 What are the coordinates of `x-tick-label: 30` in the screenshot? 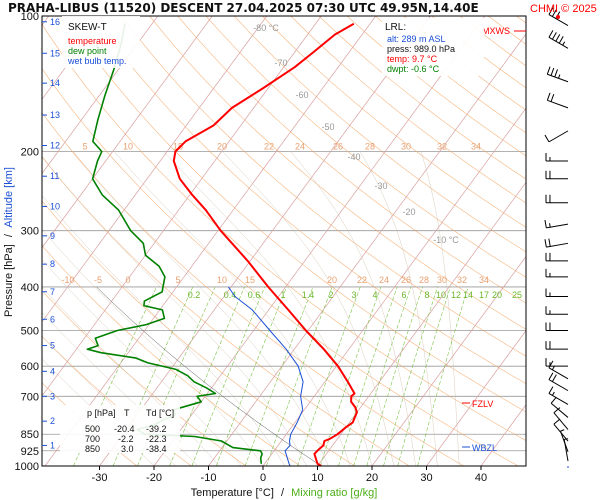 It's located at (426, 478).